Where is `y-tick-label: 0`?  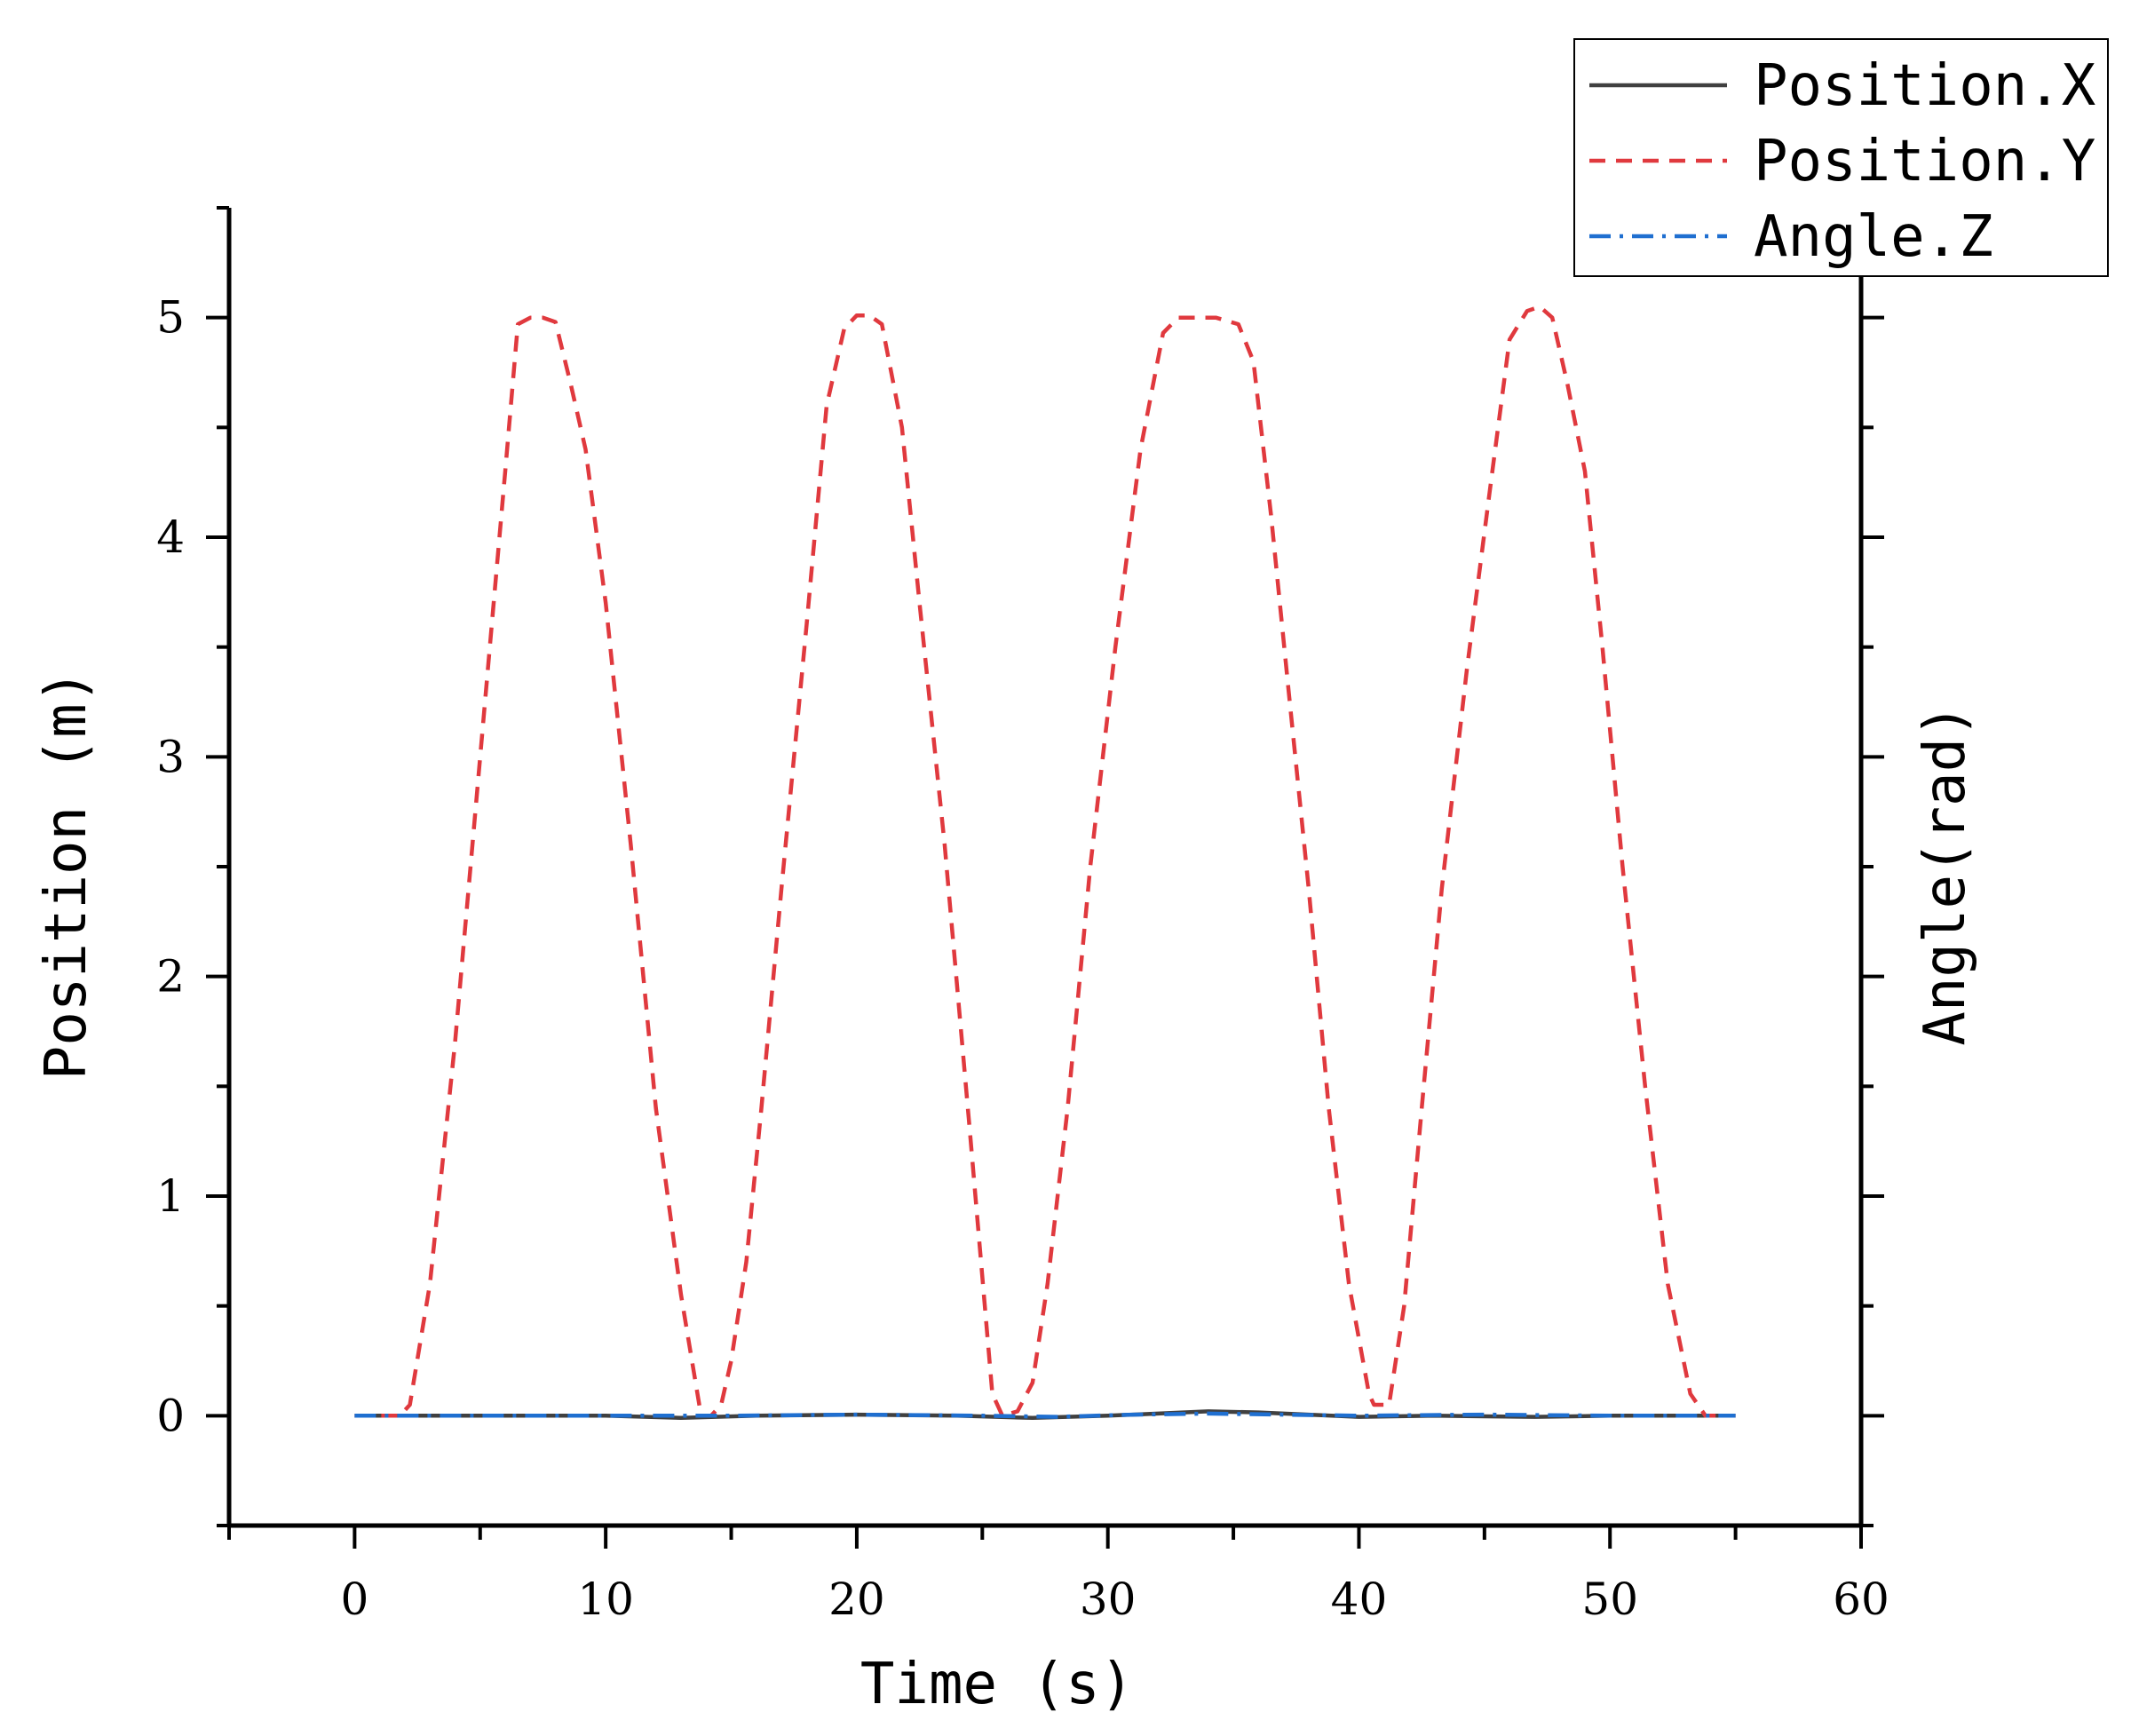 y-tick-label: 0 is located at coordinates (170, 1415).